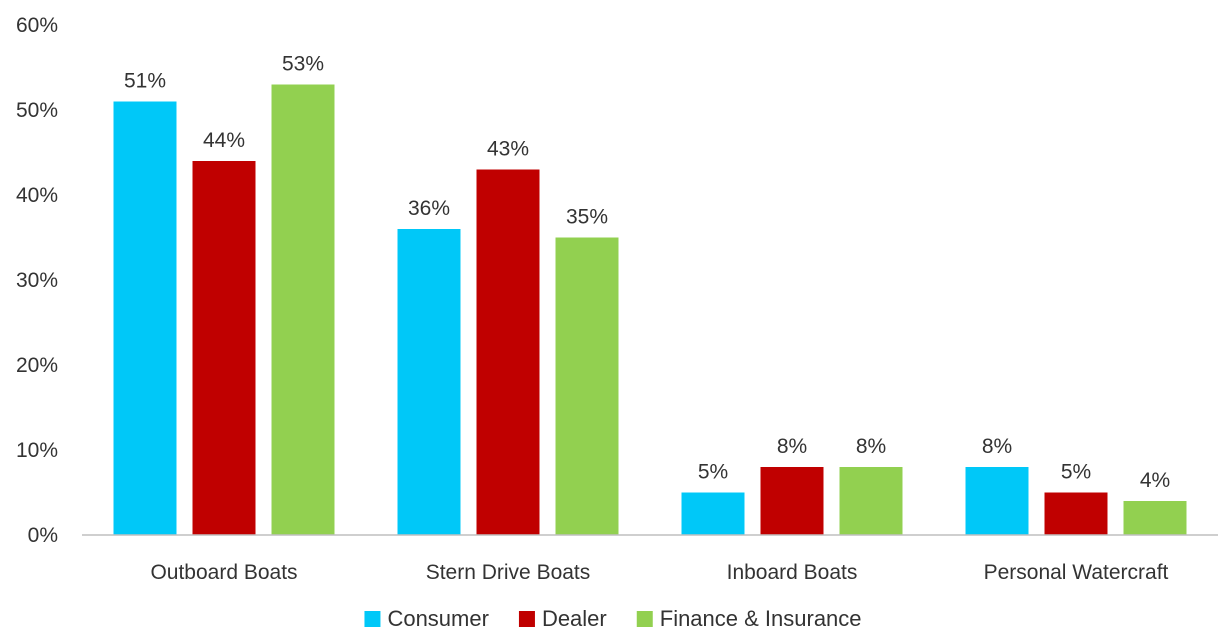 The image size is (1226, 639). What do you see at coordinates (224, 140) in the screenshot?
I see `data-label: 44%` at bounding box center [224, 140].